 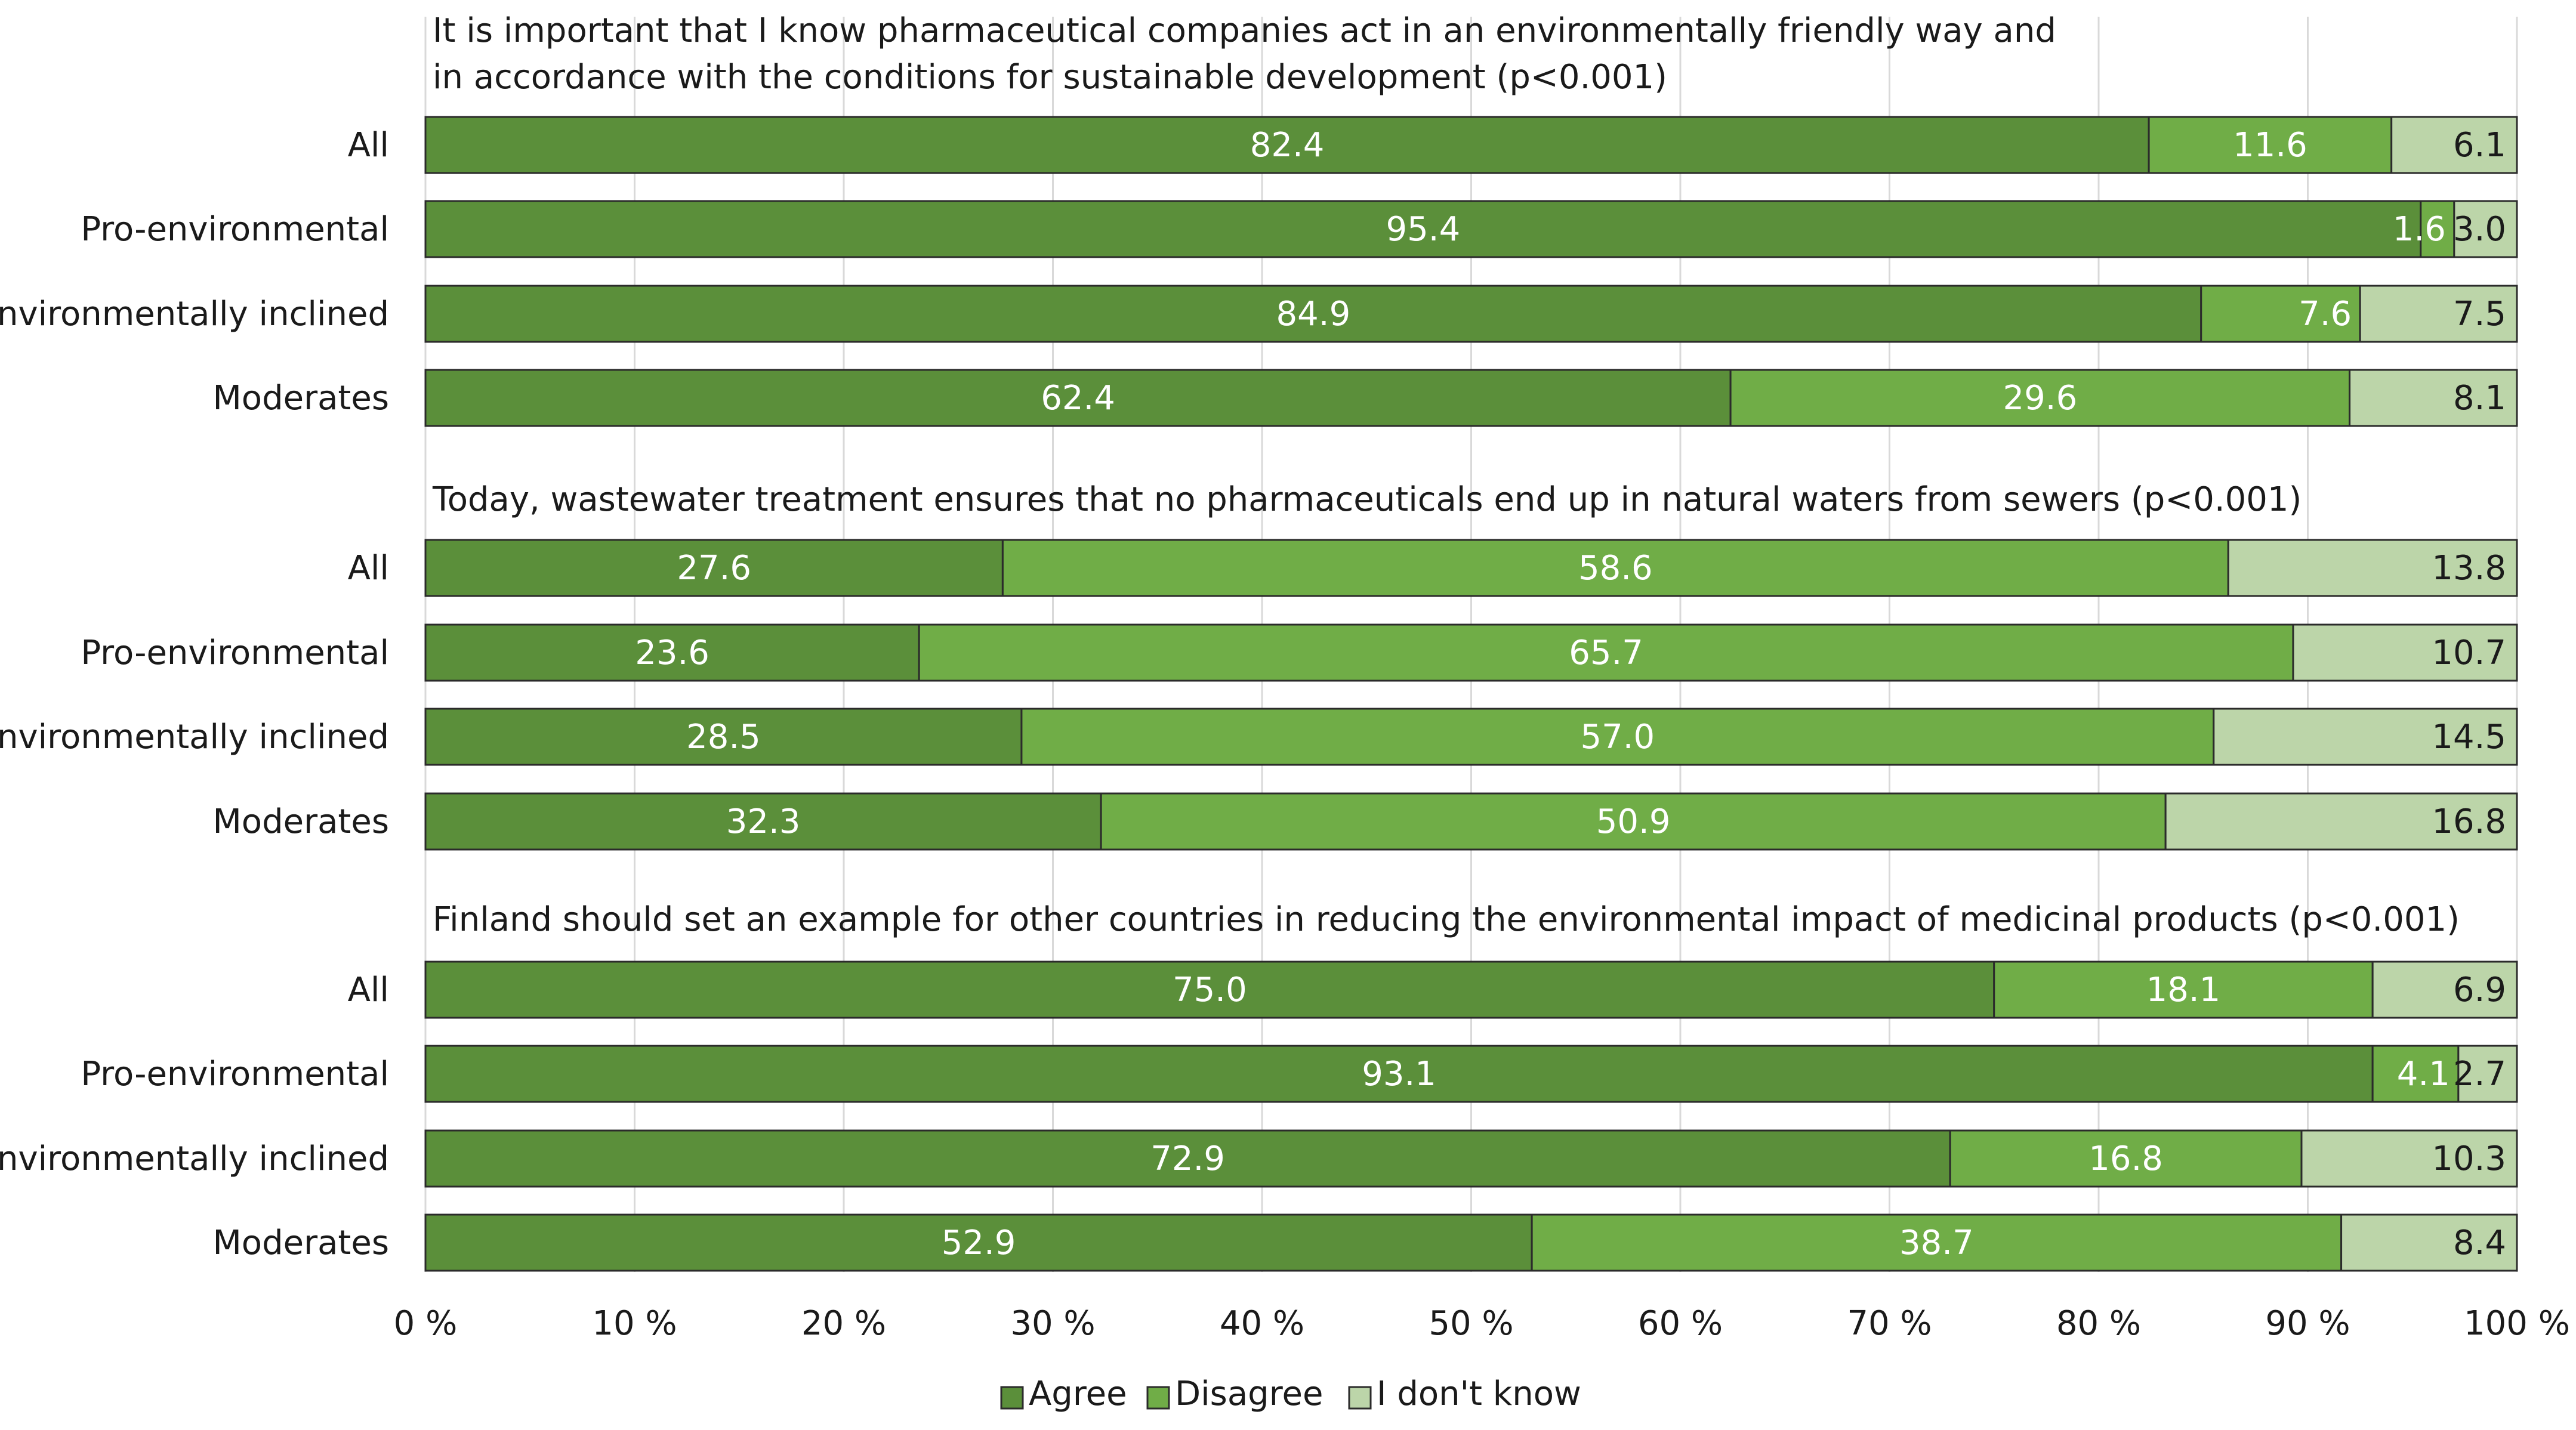 I want to click on x-tick-label: 90 %, so click(x=2307, y=1323).